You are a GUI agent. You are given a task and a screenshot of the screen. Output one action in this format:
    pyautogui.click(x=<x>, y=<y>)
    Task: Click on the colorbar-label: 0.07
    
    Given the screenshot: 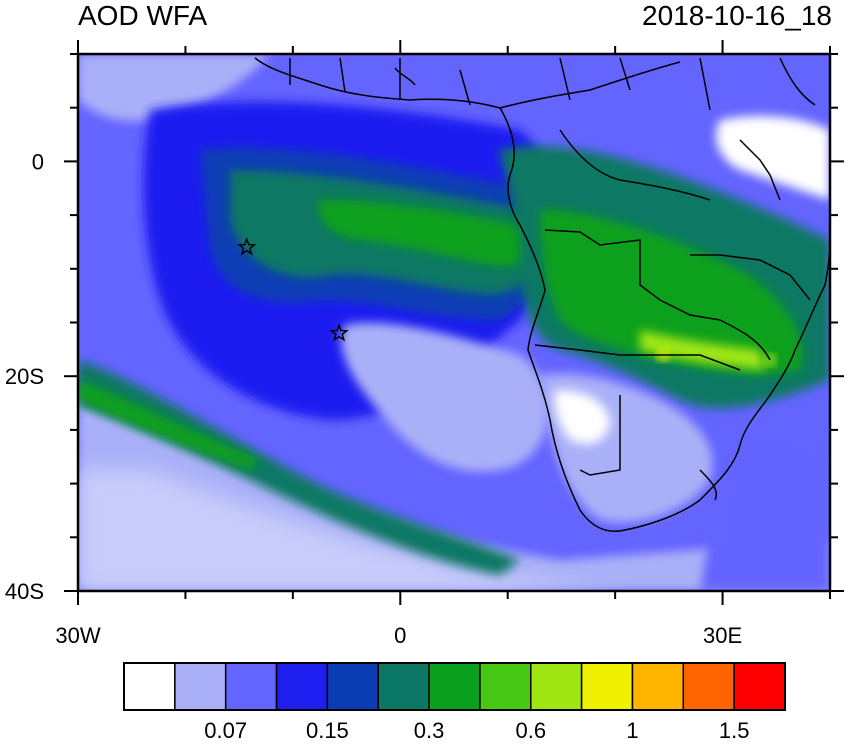 What is the action you would take?
    pyautogui.click(x=225, y=730)
    